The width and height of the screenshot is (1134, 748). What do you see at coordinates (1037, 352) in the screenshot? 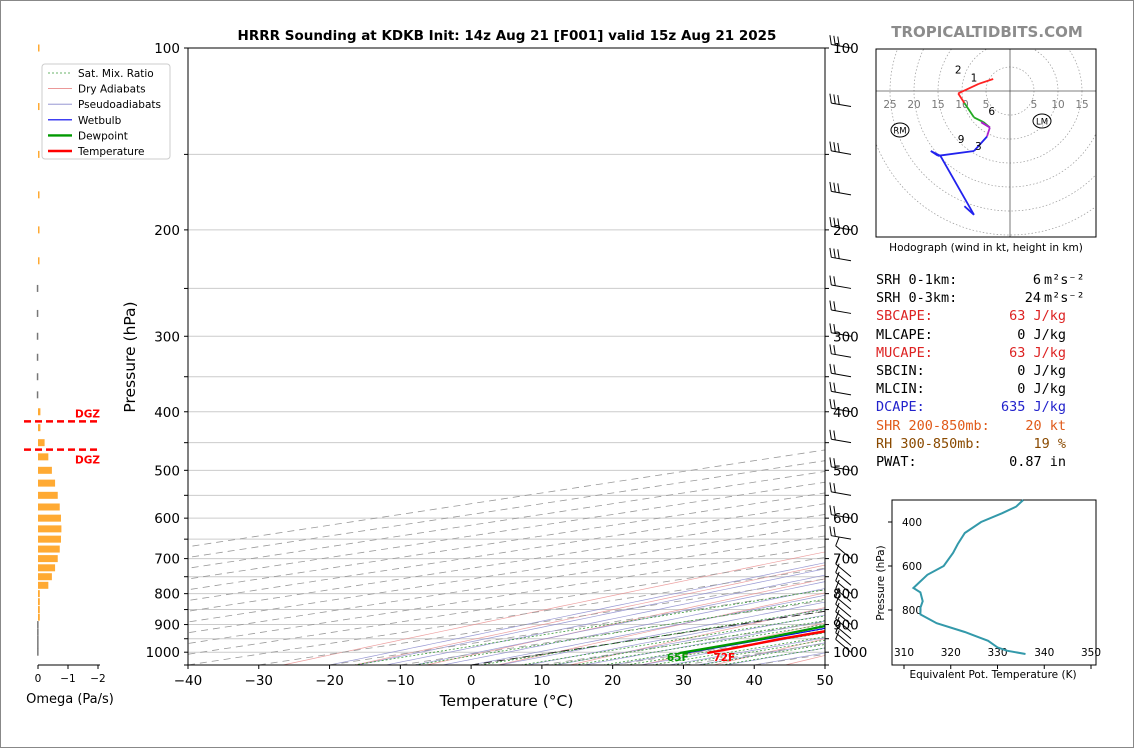
I see `stat-value: 63 J/kg` at bounding box center [1037, 352].